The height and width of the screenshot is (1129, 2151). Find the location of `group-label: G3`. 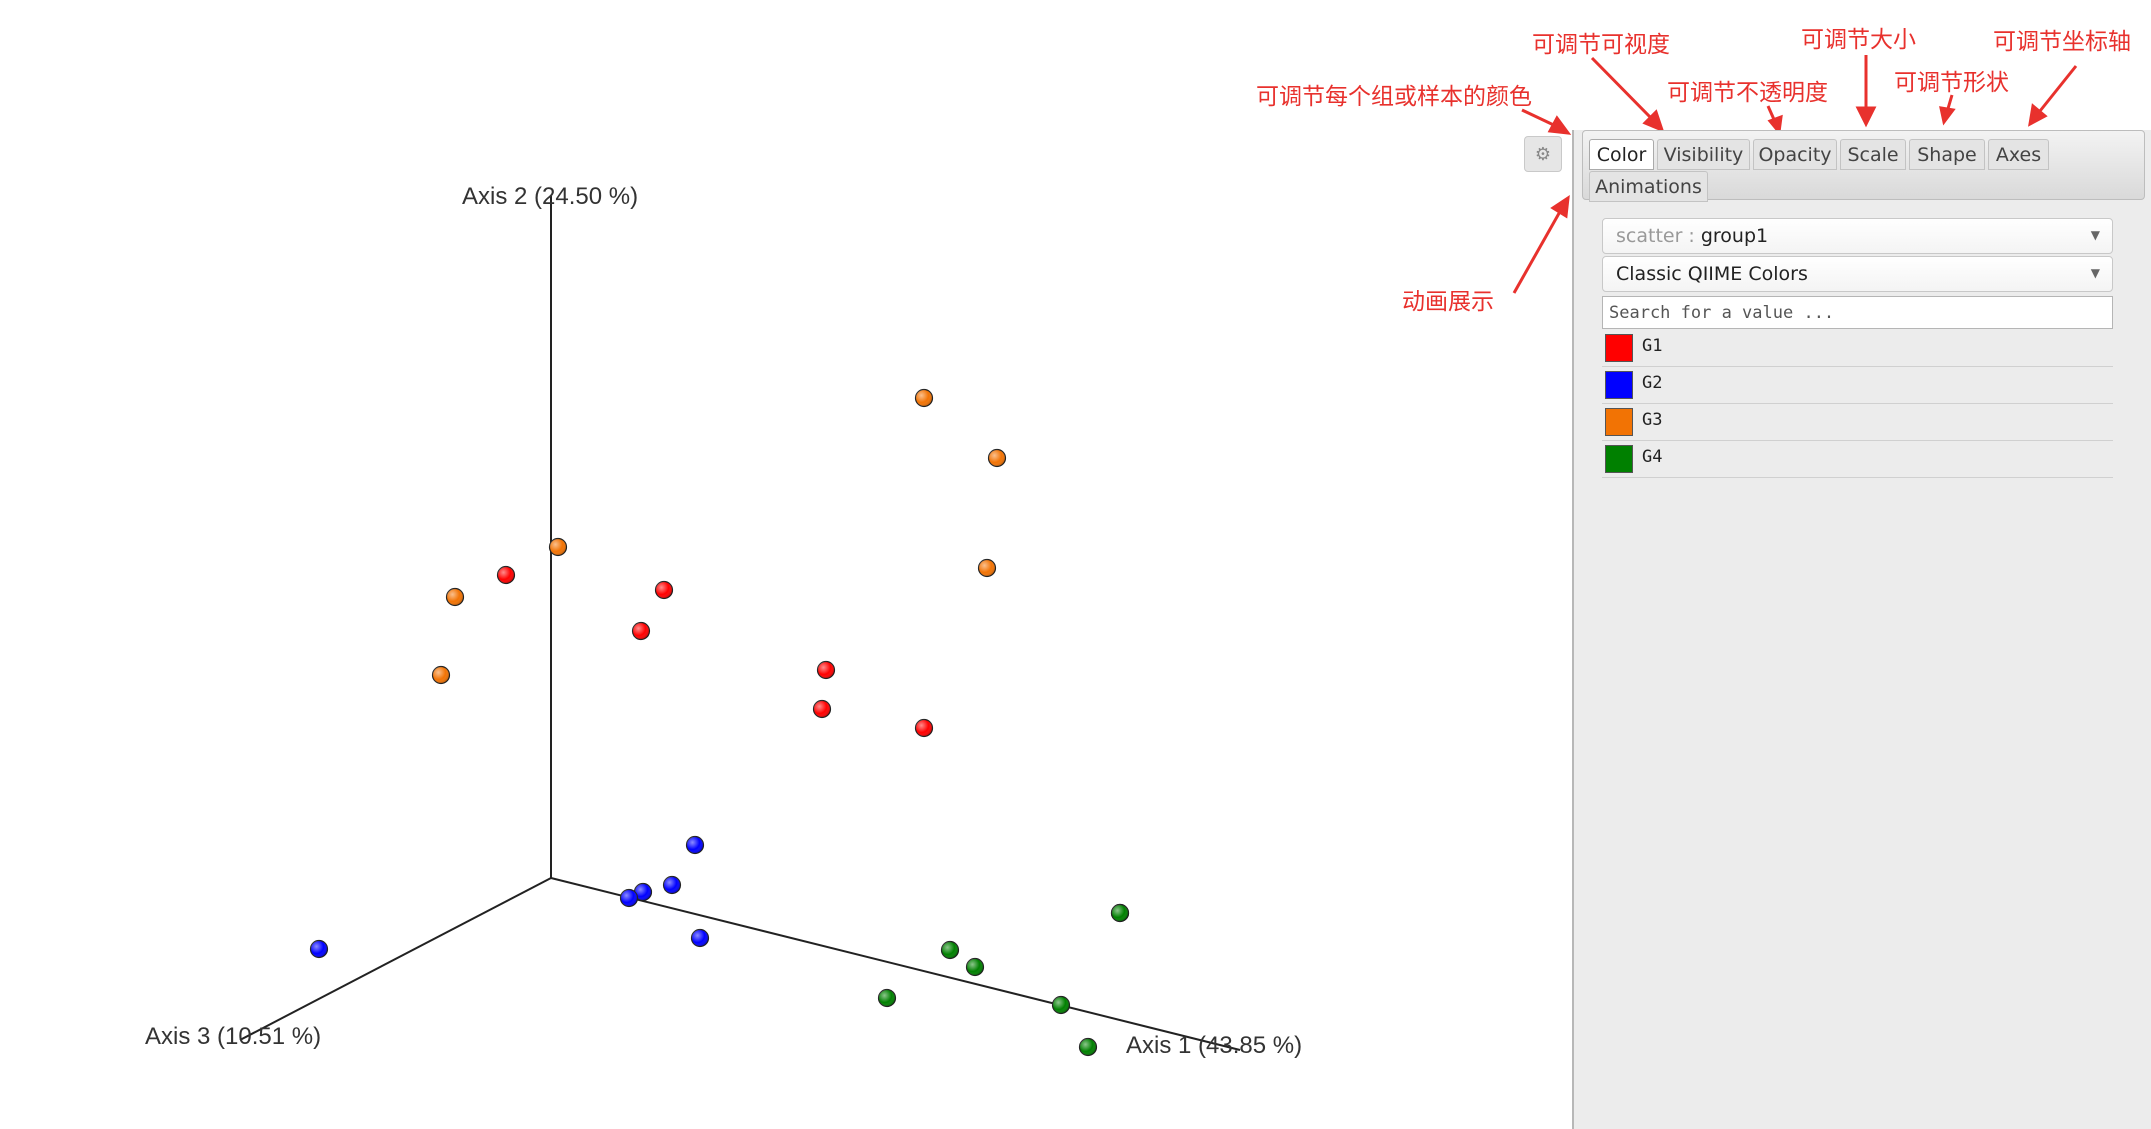

group-label: G3 is located at coordinates (1652, 420).